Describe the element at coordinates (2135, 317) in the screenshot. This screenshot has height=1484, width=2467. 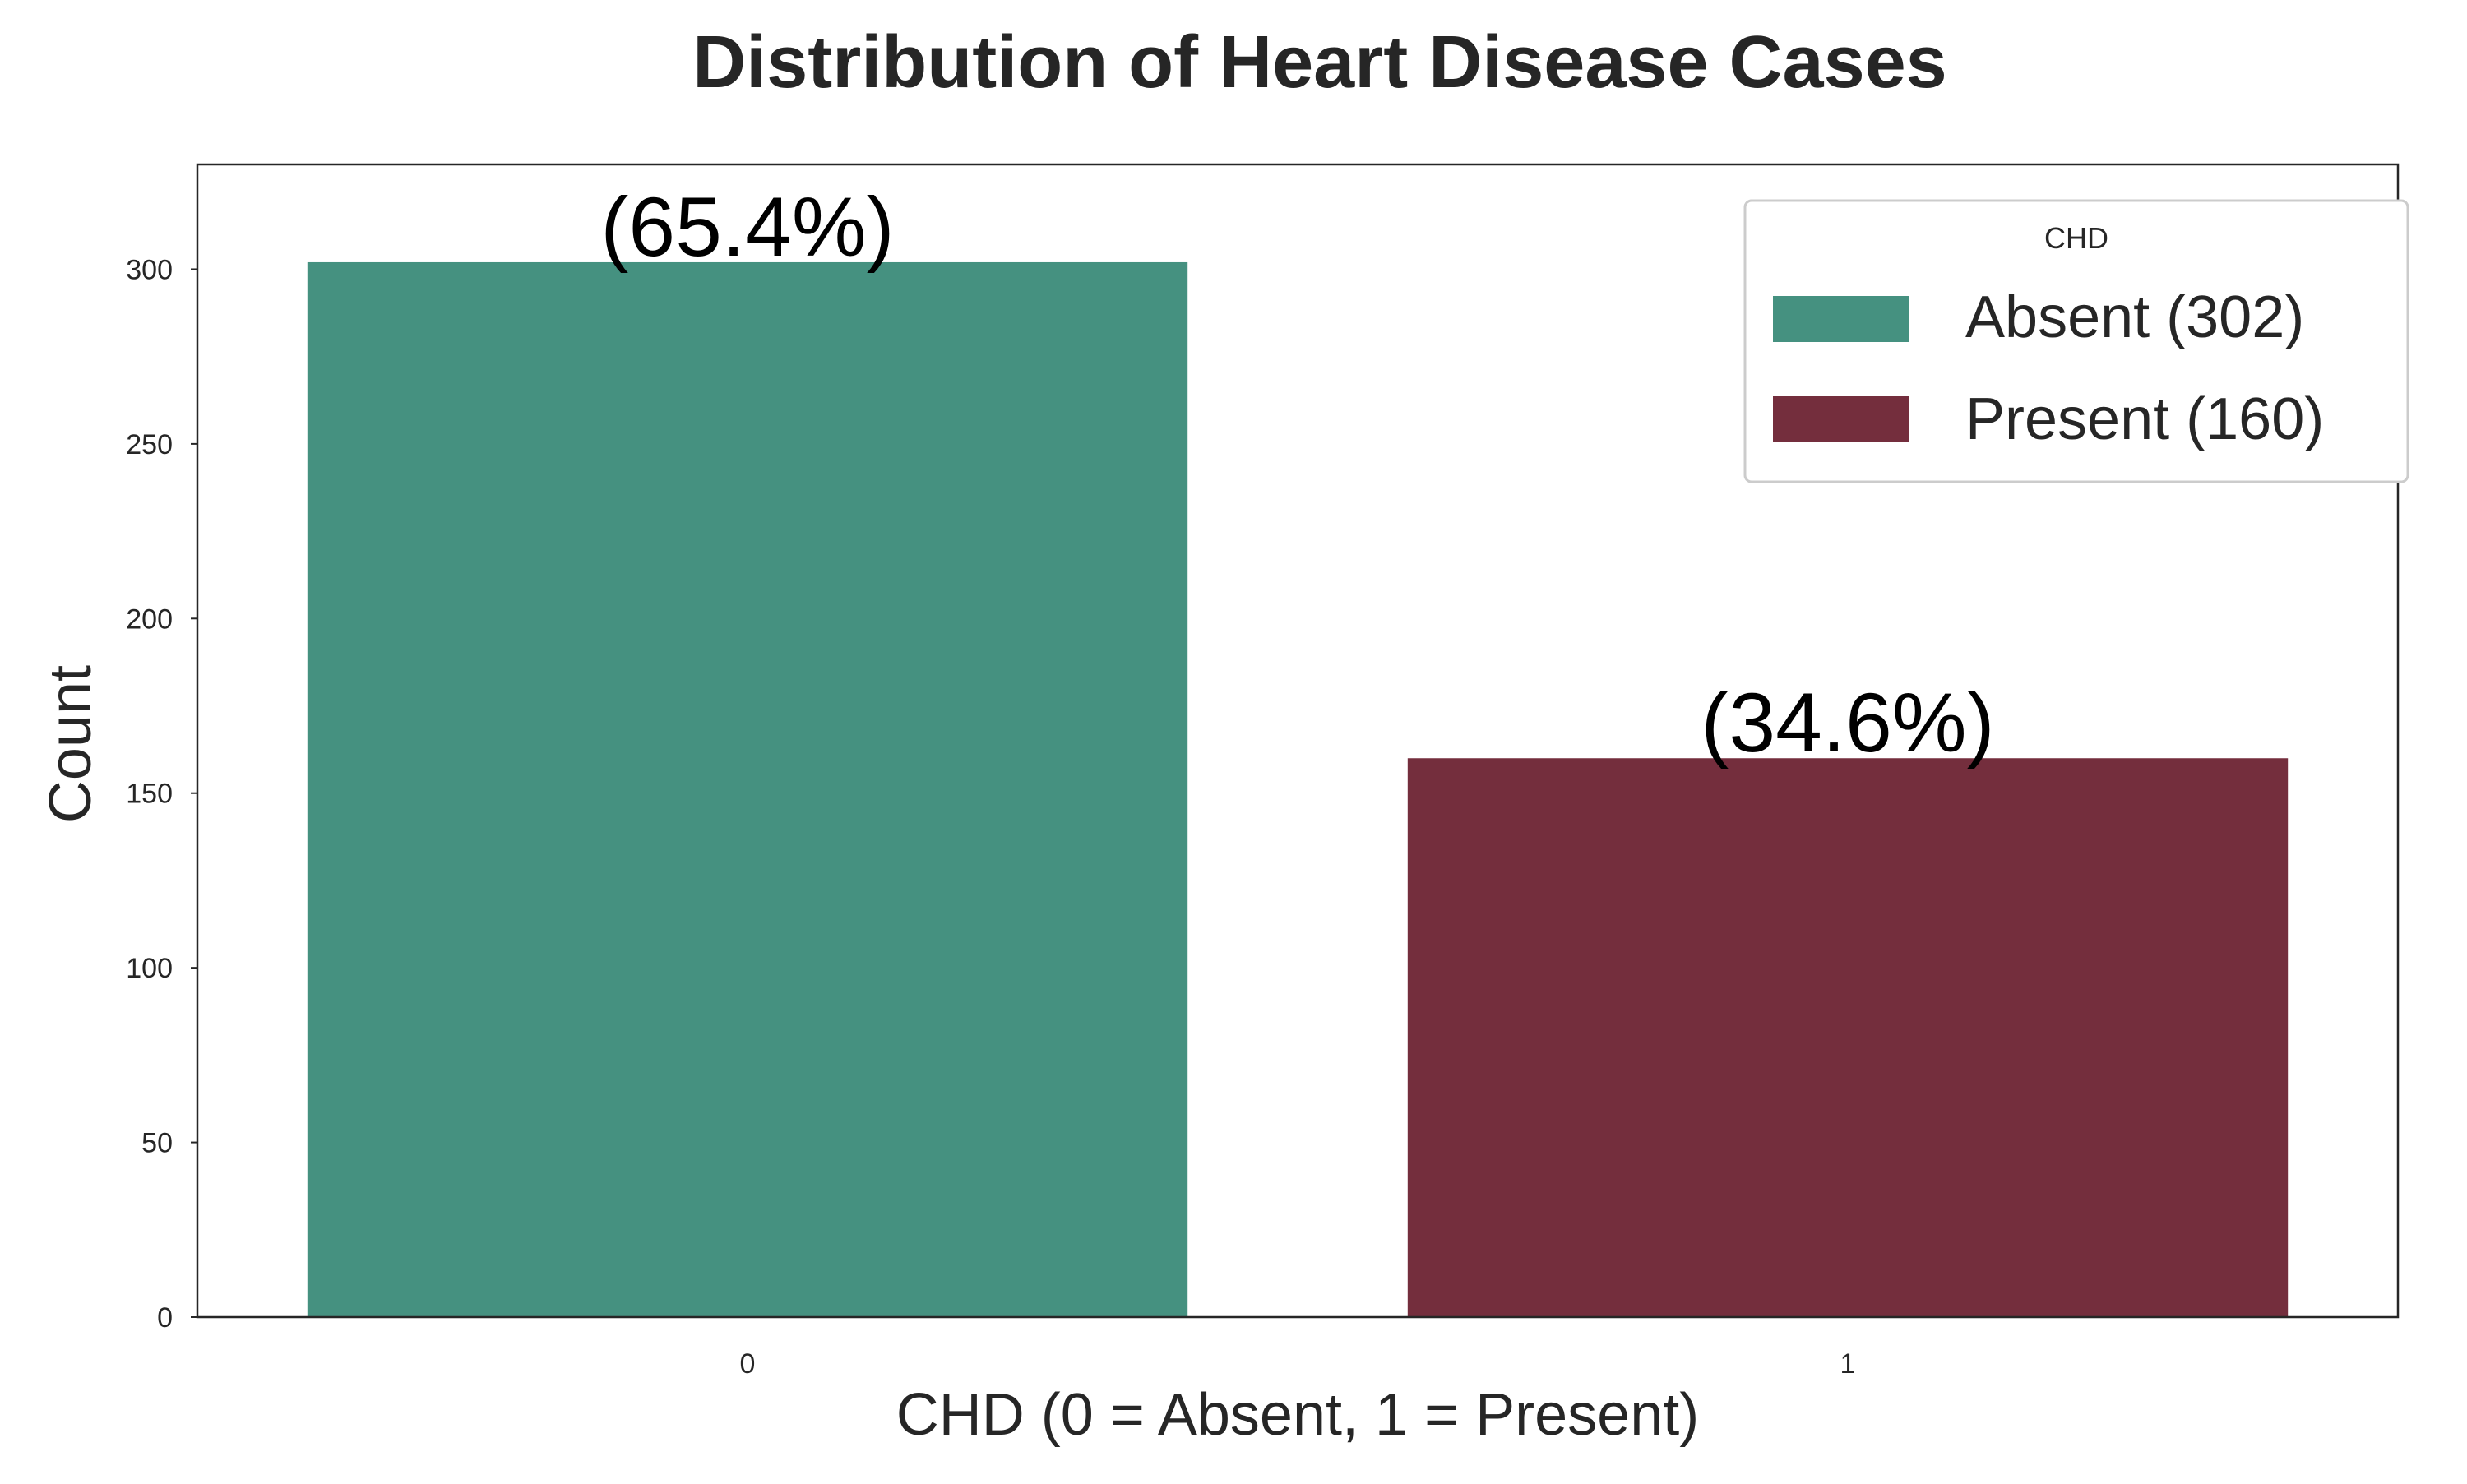
I see `legend-label-absent: Absent (302)` at that location.